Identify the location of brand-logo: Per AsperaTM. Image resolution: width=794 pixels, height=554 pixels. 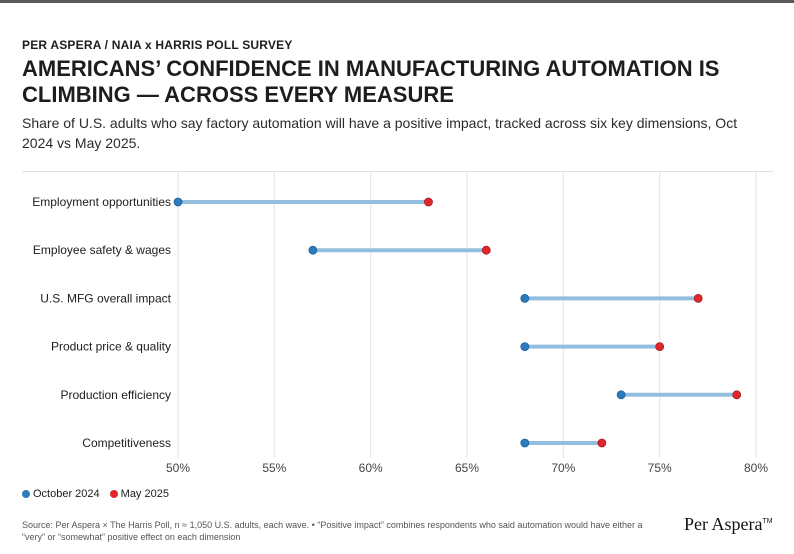
(728, 524).